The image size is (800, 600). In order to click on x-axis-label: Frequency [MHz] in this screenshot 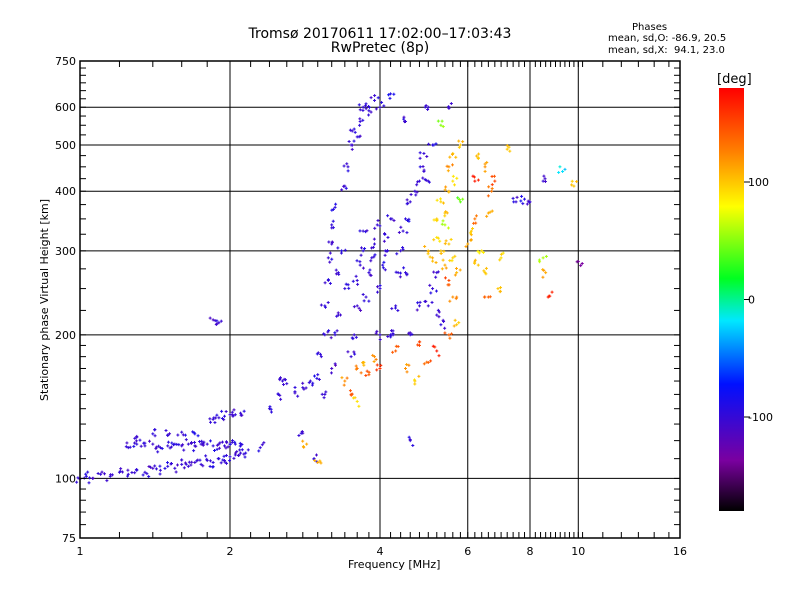, I will do `click(394, 564)`.